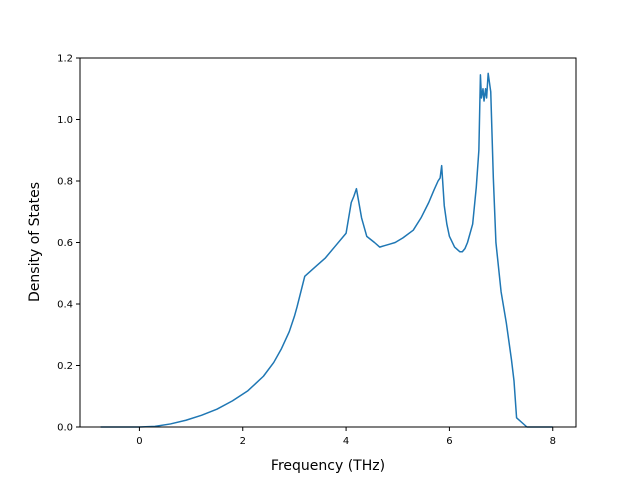 Image resolution: width=640 pixels, height=480 pixels. Describe the element at coordinates (65, 305) in the screenshot. I see `y-tick-label: 0.4` at that location.